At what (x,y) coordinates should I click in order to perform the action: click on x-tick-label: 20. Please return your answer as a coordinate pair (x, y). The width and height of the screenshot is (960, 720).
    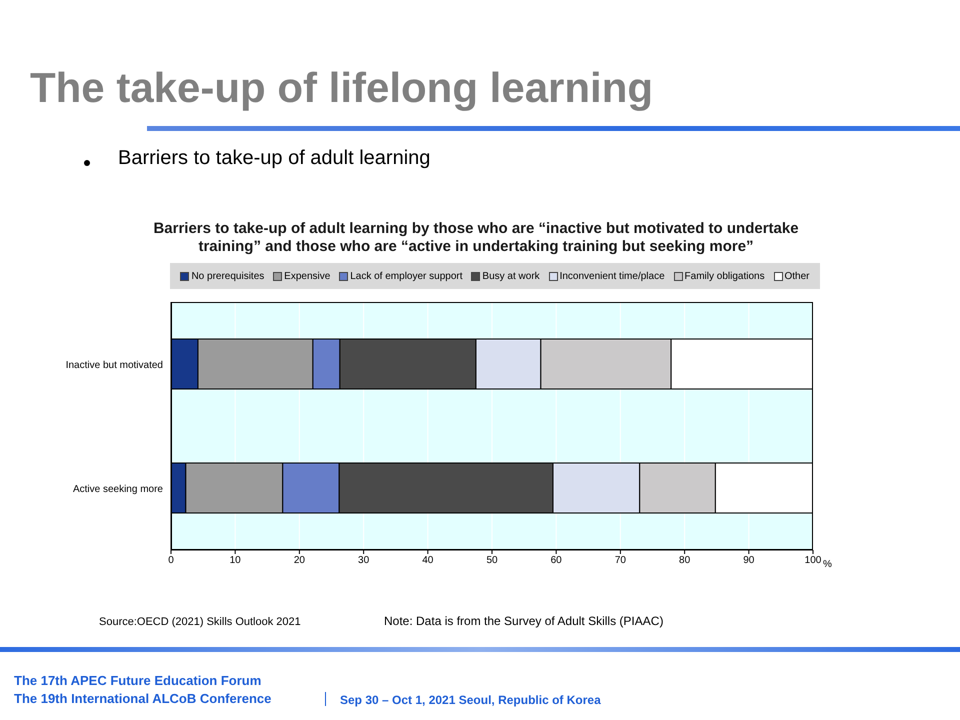
    Looking at the image, I should click on (300, 560).